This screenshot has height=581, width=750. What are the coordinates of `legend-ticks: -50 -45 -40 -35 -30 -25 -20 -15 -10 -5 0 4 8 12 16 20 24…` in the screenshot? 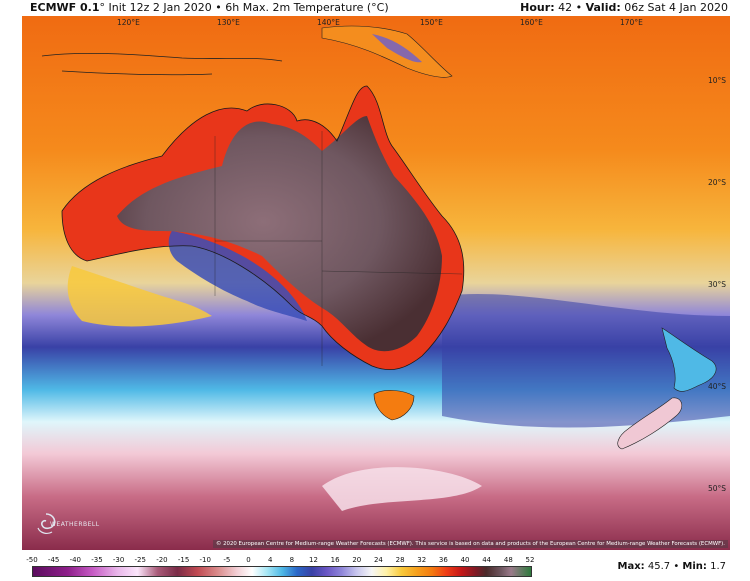 It's located at (280, 561).